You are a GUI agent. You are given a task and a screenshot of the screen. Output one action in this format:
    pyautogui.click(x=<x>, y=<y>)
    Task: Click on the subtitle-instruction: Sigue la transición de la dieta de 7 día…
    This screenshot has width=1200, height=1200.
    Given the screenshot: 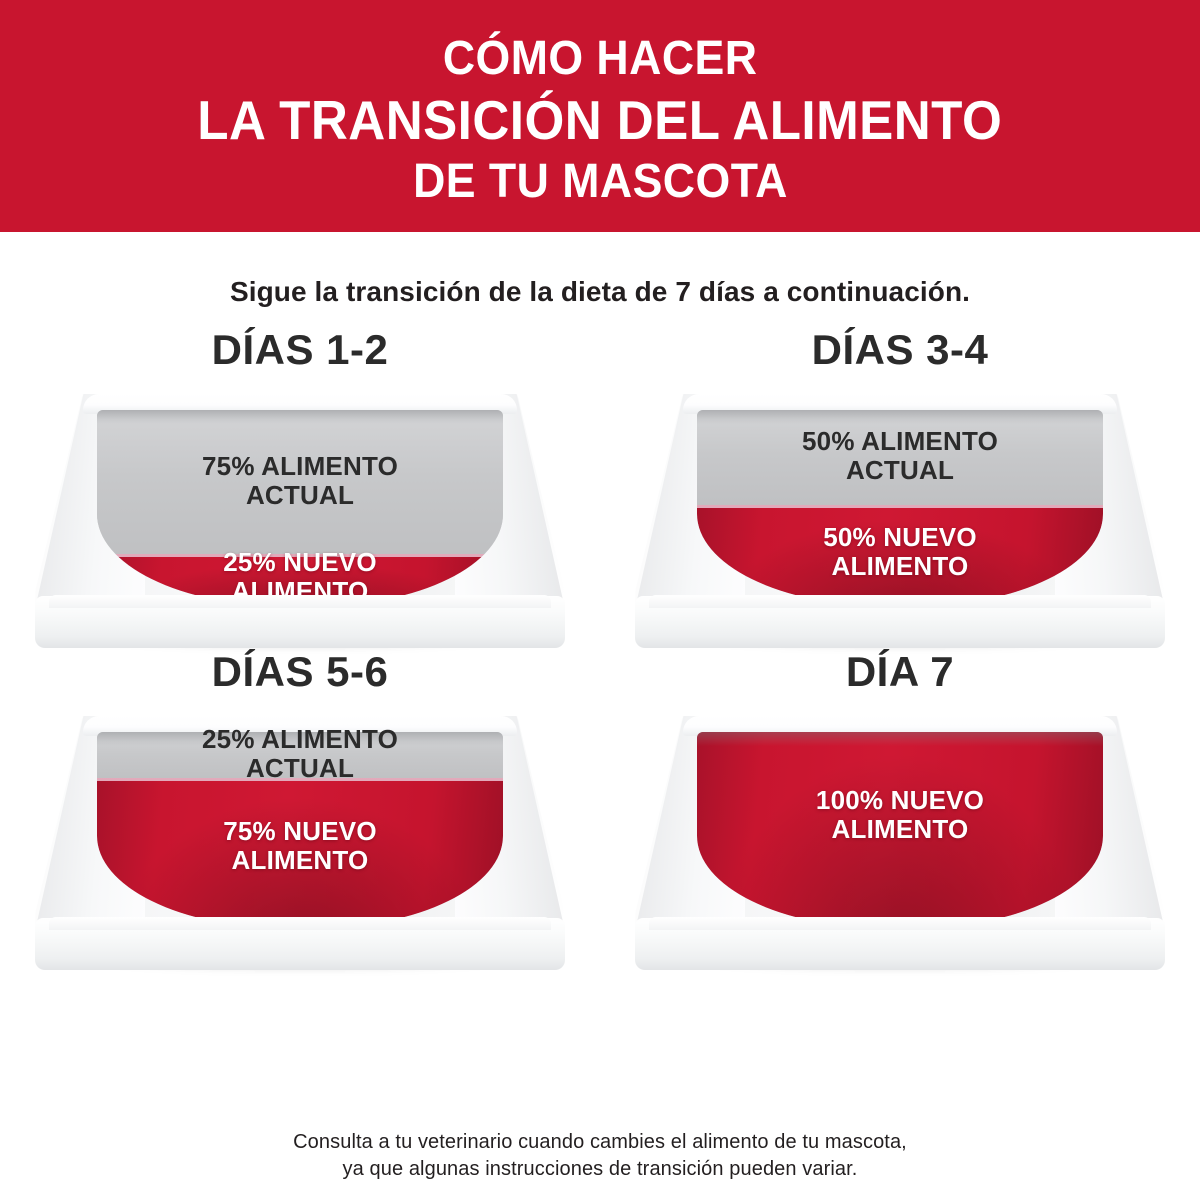 What is the action you would take?
    pyautogui.click(x=600, y=291)
    